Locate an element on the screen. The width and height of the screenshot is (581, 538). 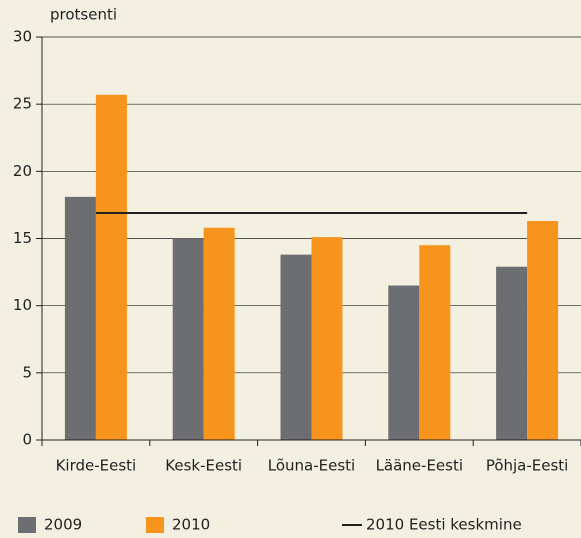
legend-label: 2010 is located at coordinates (191, 525).